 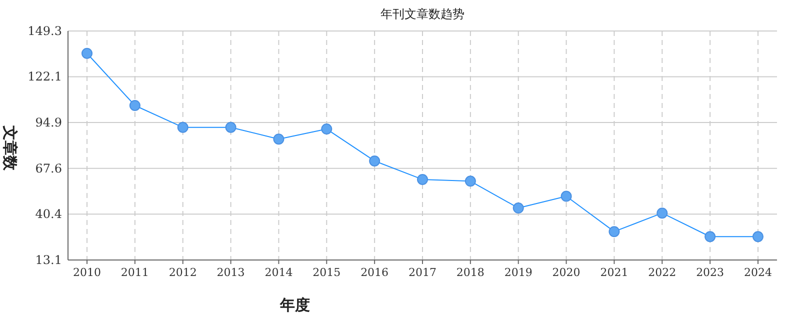 What do you see at coordinates (45, 77) in the screenshot?
I see `y-tick-label: 122.1` at bounding box center [45, 77].